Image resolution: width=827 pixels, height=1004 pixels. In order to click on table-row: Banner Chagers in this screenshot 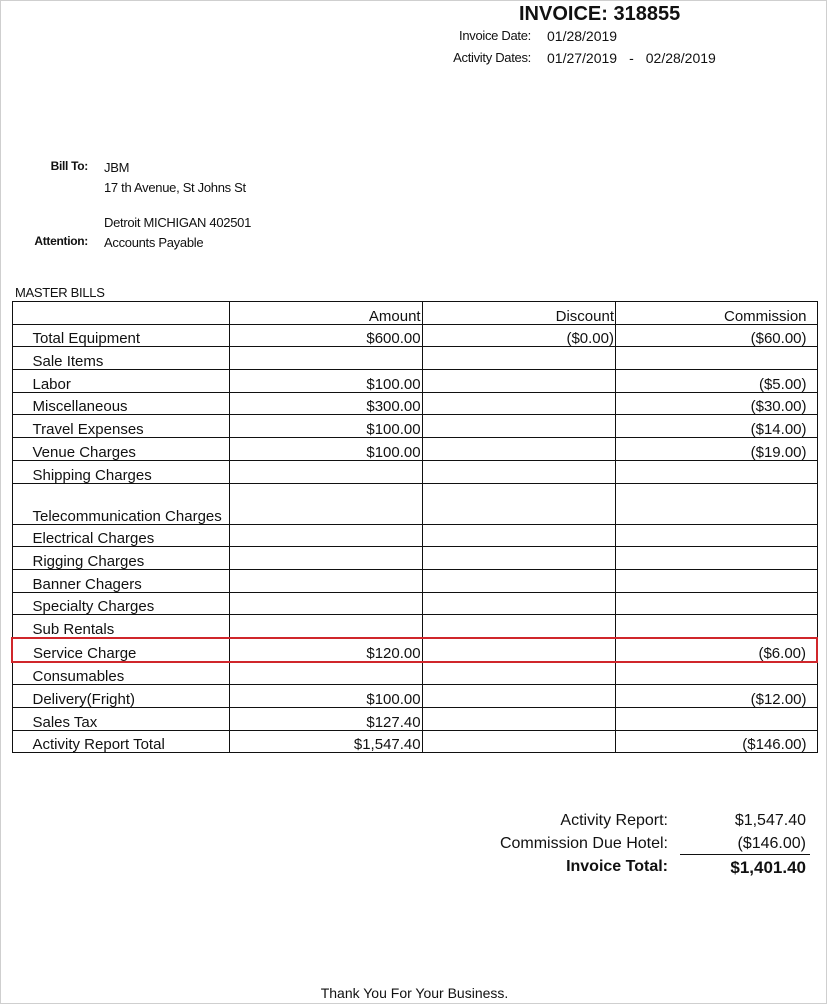, I will do `click(414, 580)`.